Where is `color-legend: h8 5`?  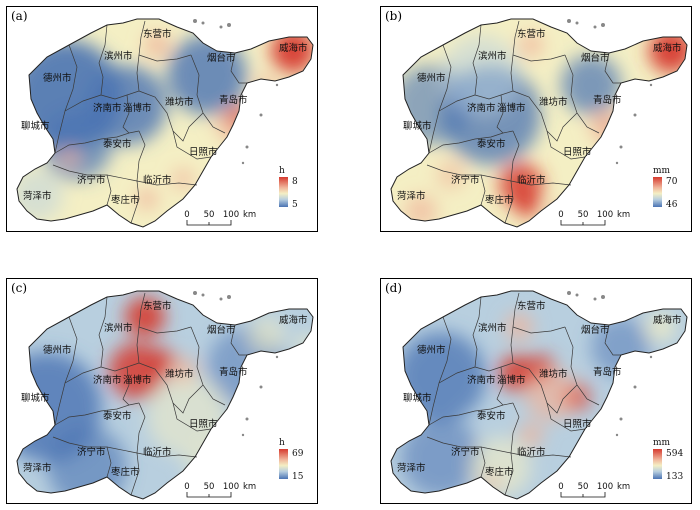 color-legend: h8 5 is located at coordinates (288, 188).